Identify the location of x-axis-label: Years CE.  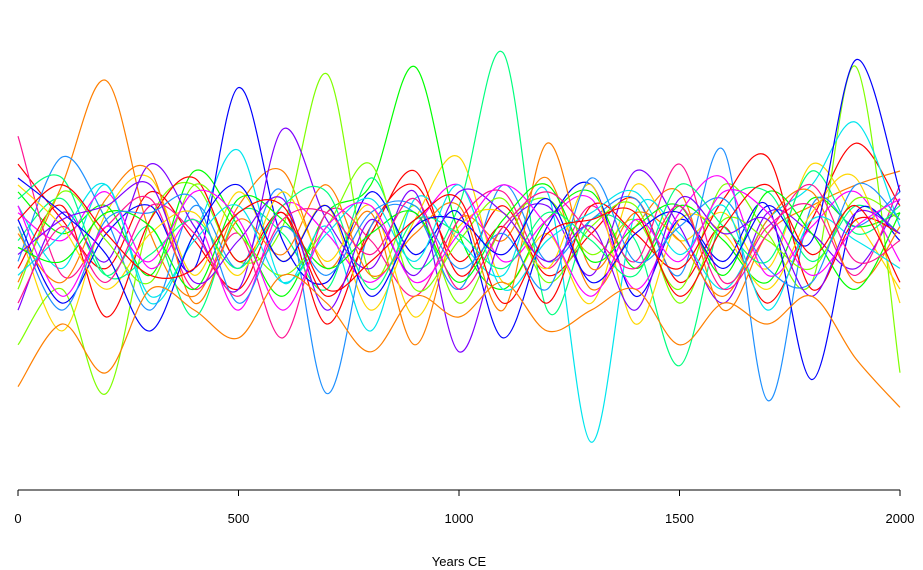
(459, 561).